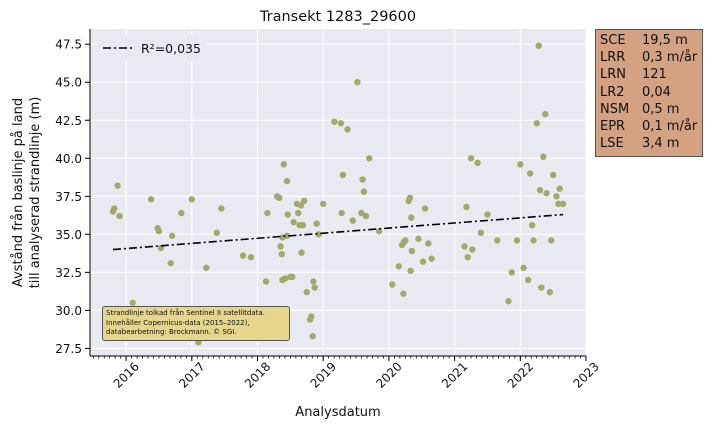 The image size is (710, 431). I want to click on y-tick-label: 35.0, so click(68, 235).